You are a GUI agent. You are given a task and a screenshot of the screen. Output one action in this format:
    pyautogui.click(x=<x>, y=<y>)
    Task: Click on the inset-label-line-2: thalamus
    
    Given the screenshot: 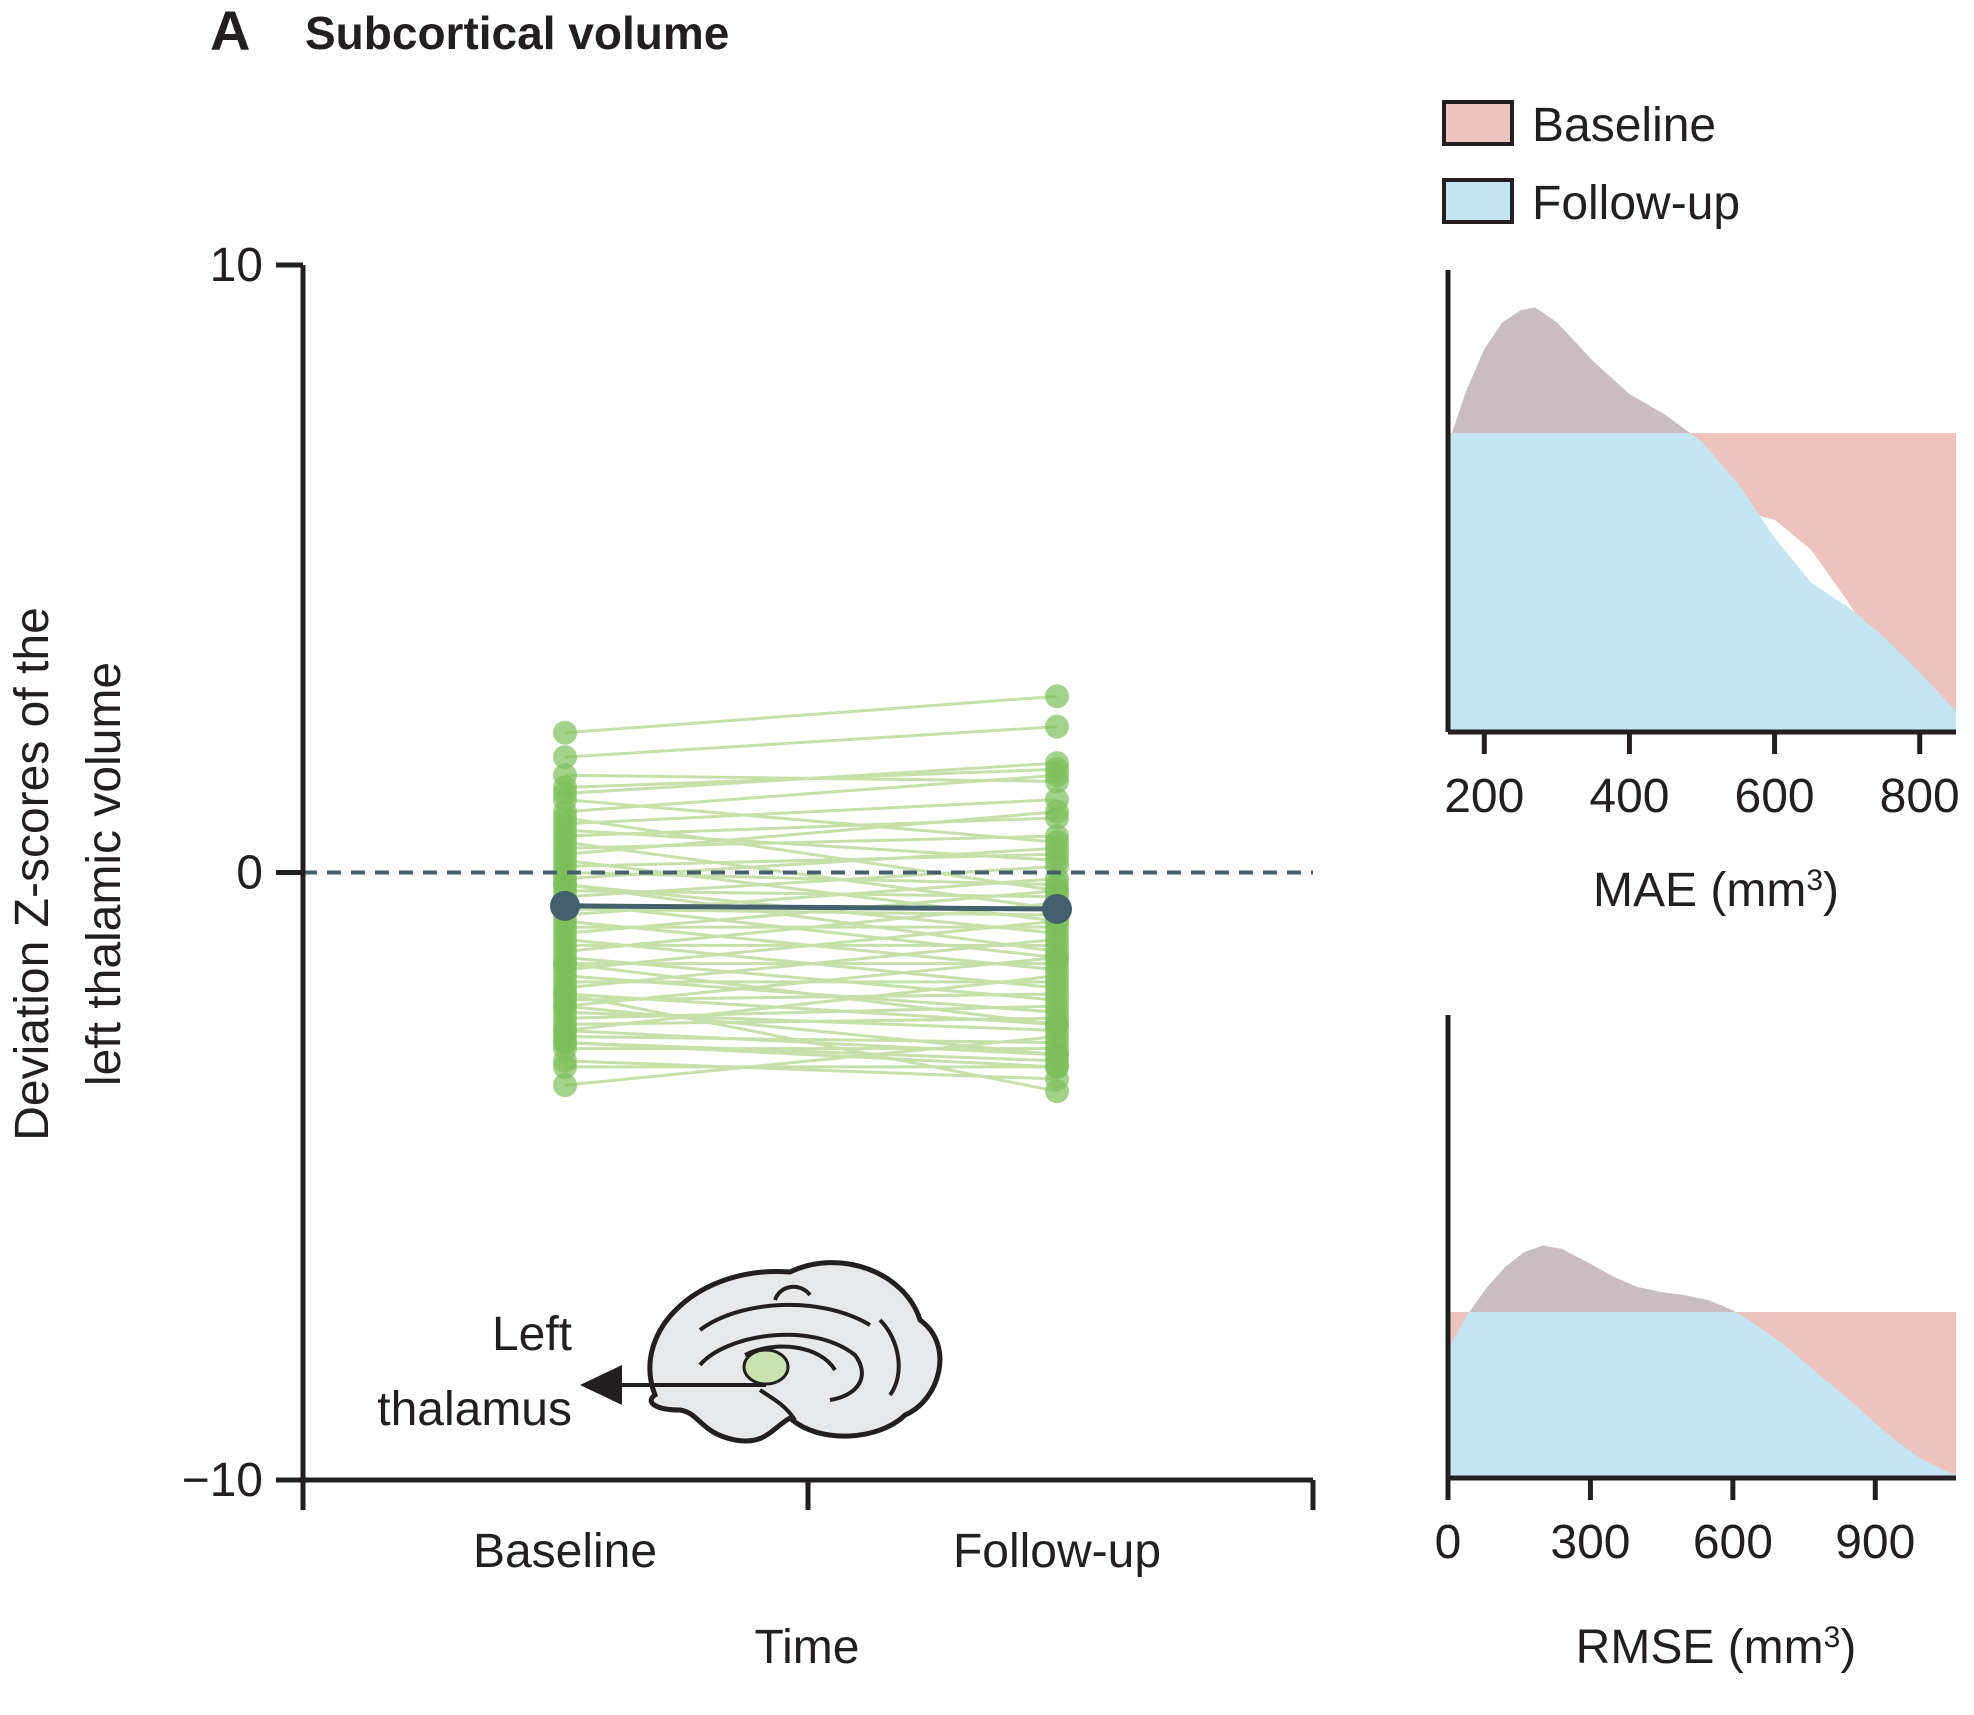 What is the action you would take?
    pyautogui.click(x=474, y=1409)
    